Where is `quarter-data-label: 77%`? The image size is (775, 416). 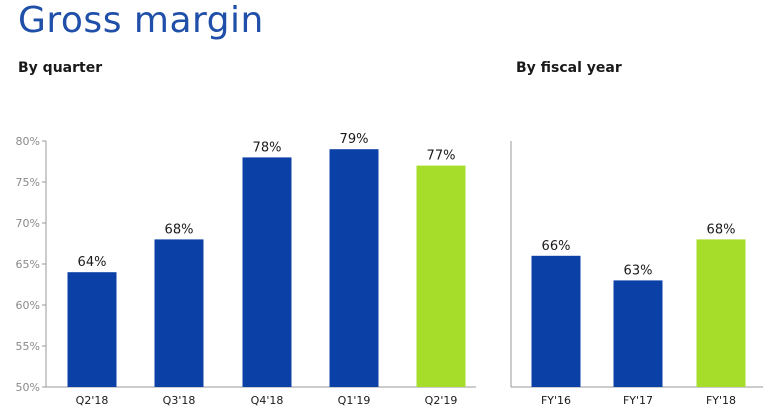 quarter-data-label: 77% is located at coordinates (441, 156).